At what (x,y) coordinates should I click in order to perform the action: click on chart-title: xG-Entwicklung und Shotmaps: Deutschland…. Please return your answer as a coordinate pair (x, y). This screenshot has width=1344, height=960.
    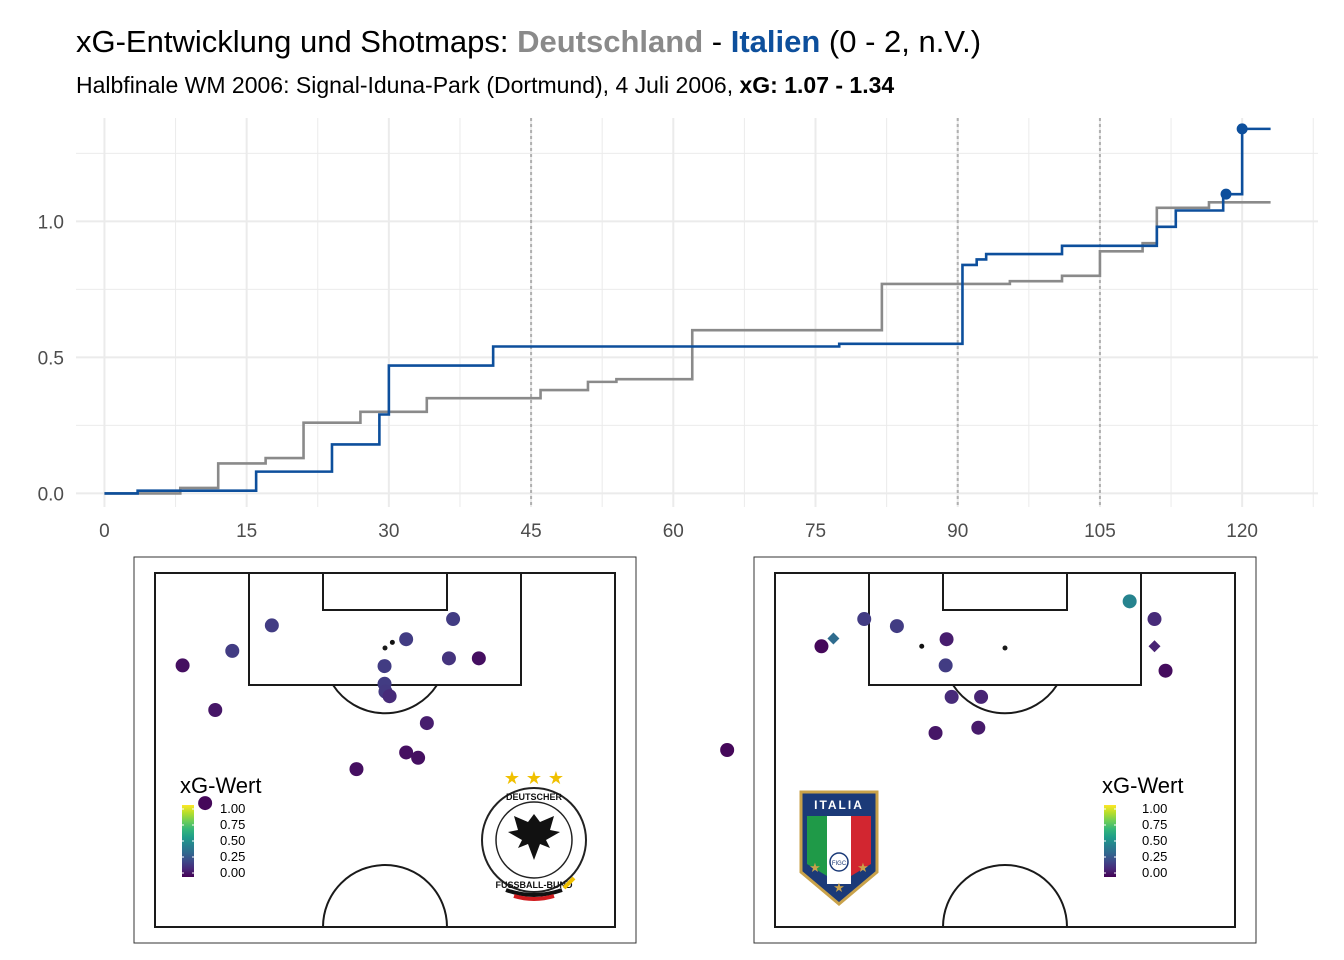
    Looking at the image, I should click on (528, 42).